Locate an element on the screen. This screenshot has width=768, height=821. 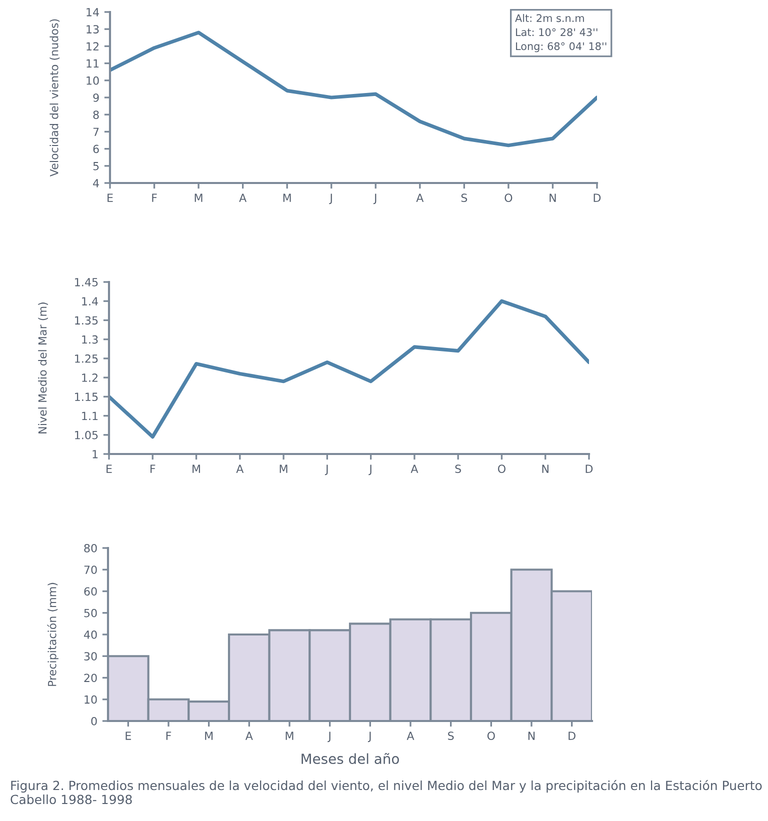
y-tick-label: 8 is located at coordinates (96, 114).